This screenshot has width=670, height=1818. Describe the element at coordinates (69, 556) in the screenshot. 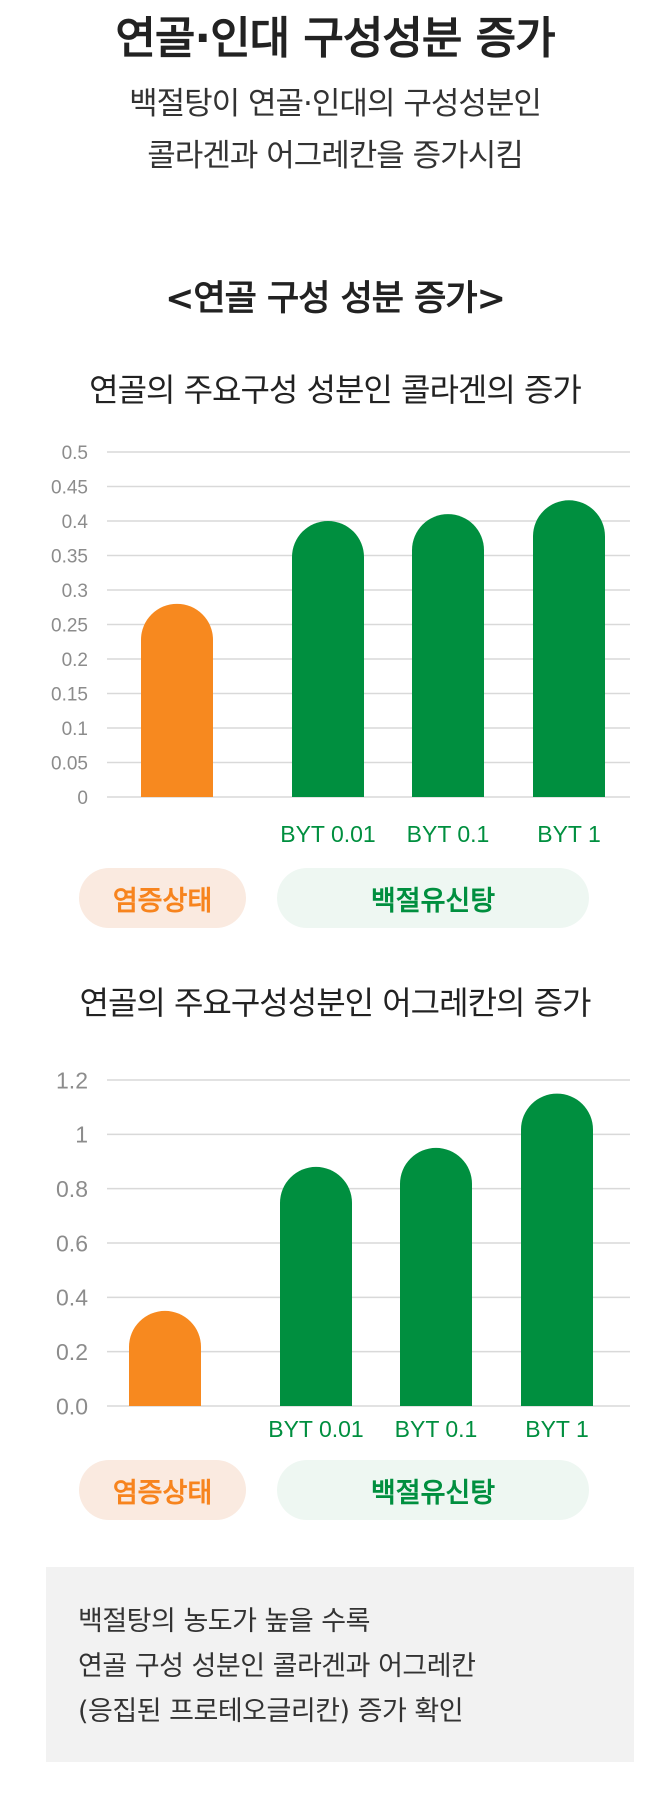

I see `collagen-ytick-label: 0.35` at that location.